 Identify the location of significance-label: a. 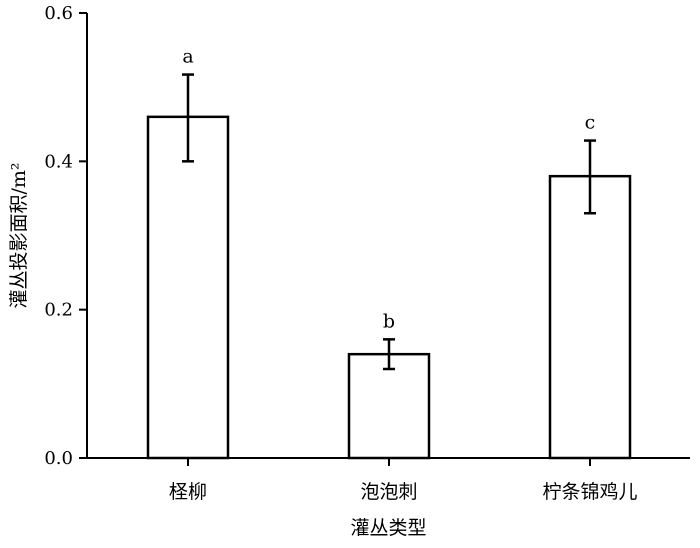
(187, 57).